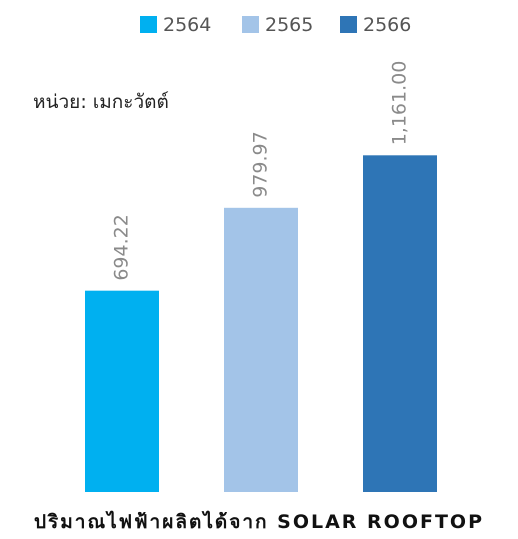 The height and width of the screenshot is (539, 518). I want to click on chart-title: ปริมาณไฟฟ้าผลิตได้จาก SOLAR ROOFTOP, so click(259, 521).